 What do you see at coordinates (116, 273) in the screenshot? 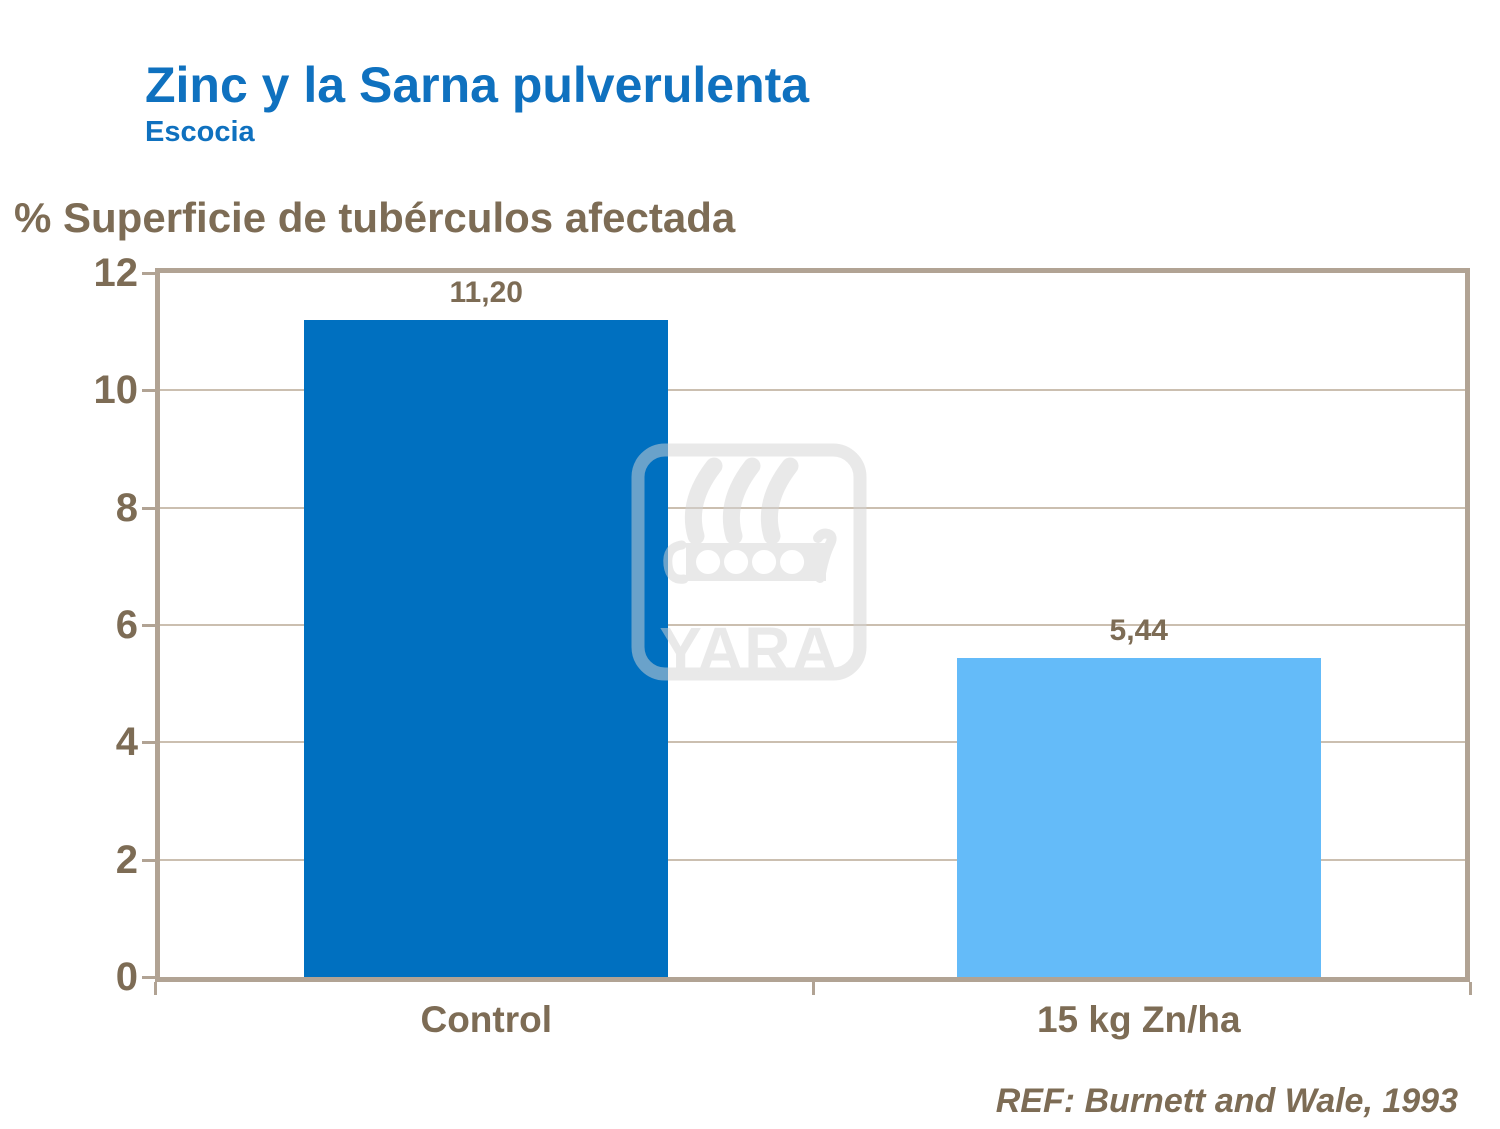
I see `y-axis-tick-label: 12` at bounding box center [116, 273].